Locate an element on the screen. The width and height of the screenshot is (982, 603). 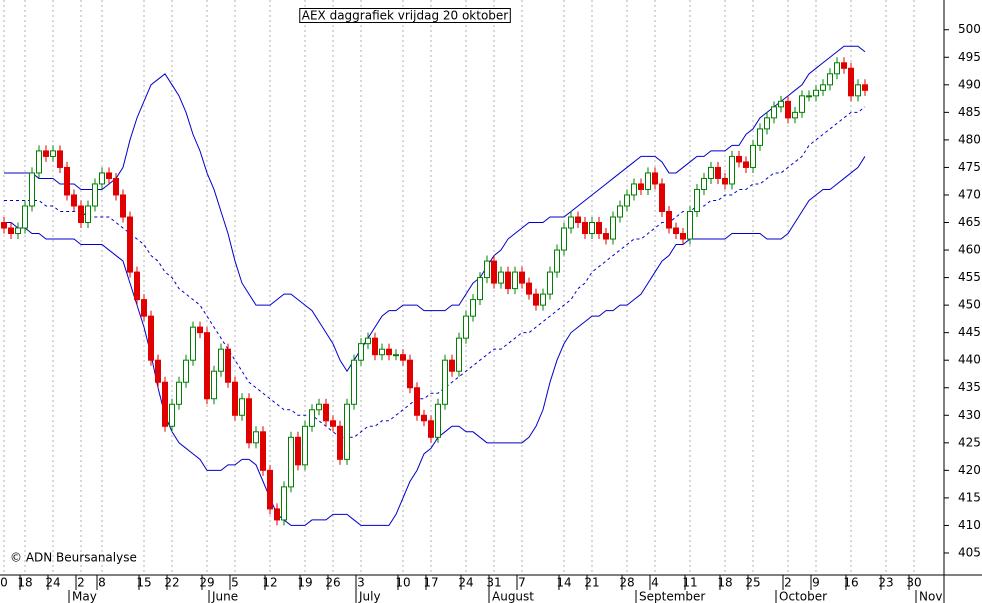
y-tick-label: 425 is located at coordinates (969, 442).